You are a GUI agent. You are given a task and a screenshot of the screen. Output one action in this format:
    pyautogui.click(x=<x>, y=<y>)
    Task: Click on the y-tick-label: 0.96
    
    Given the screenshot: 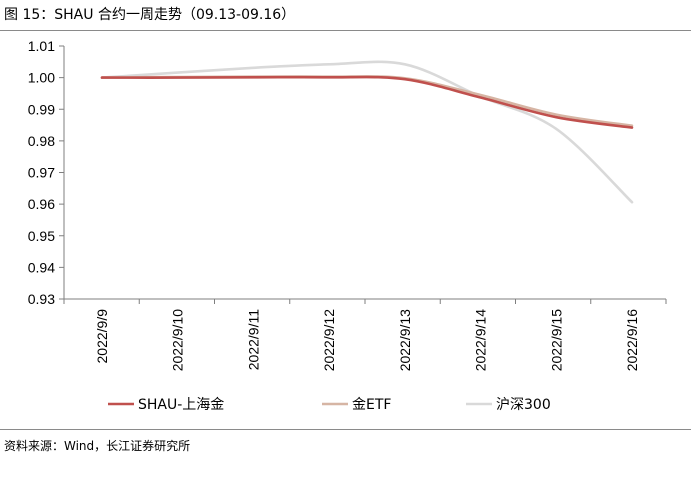 What is the action you would take?
    pyautogui.click(x=41, y=204)
    